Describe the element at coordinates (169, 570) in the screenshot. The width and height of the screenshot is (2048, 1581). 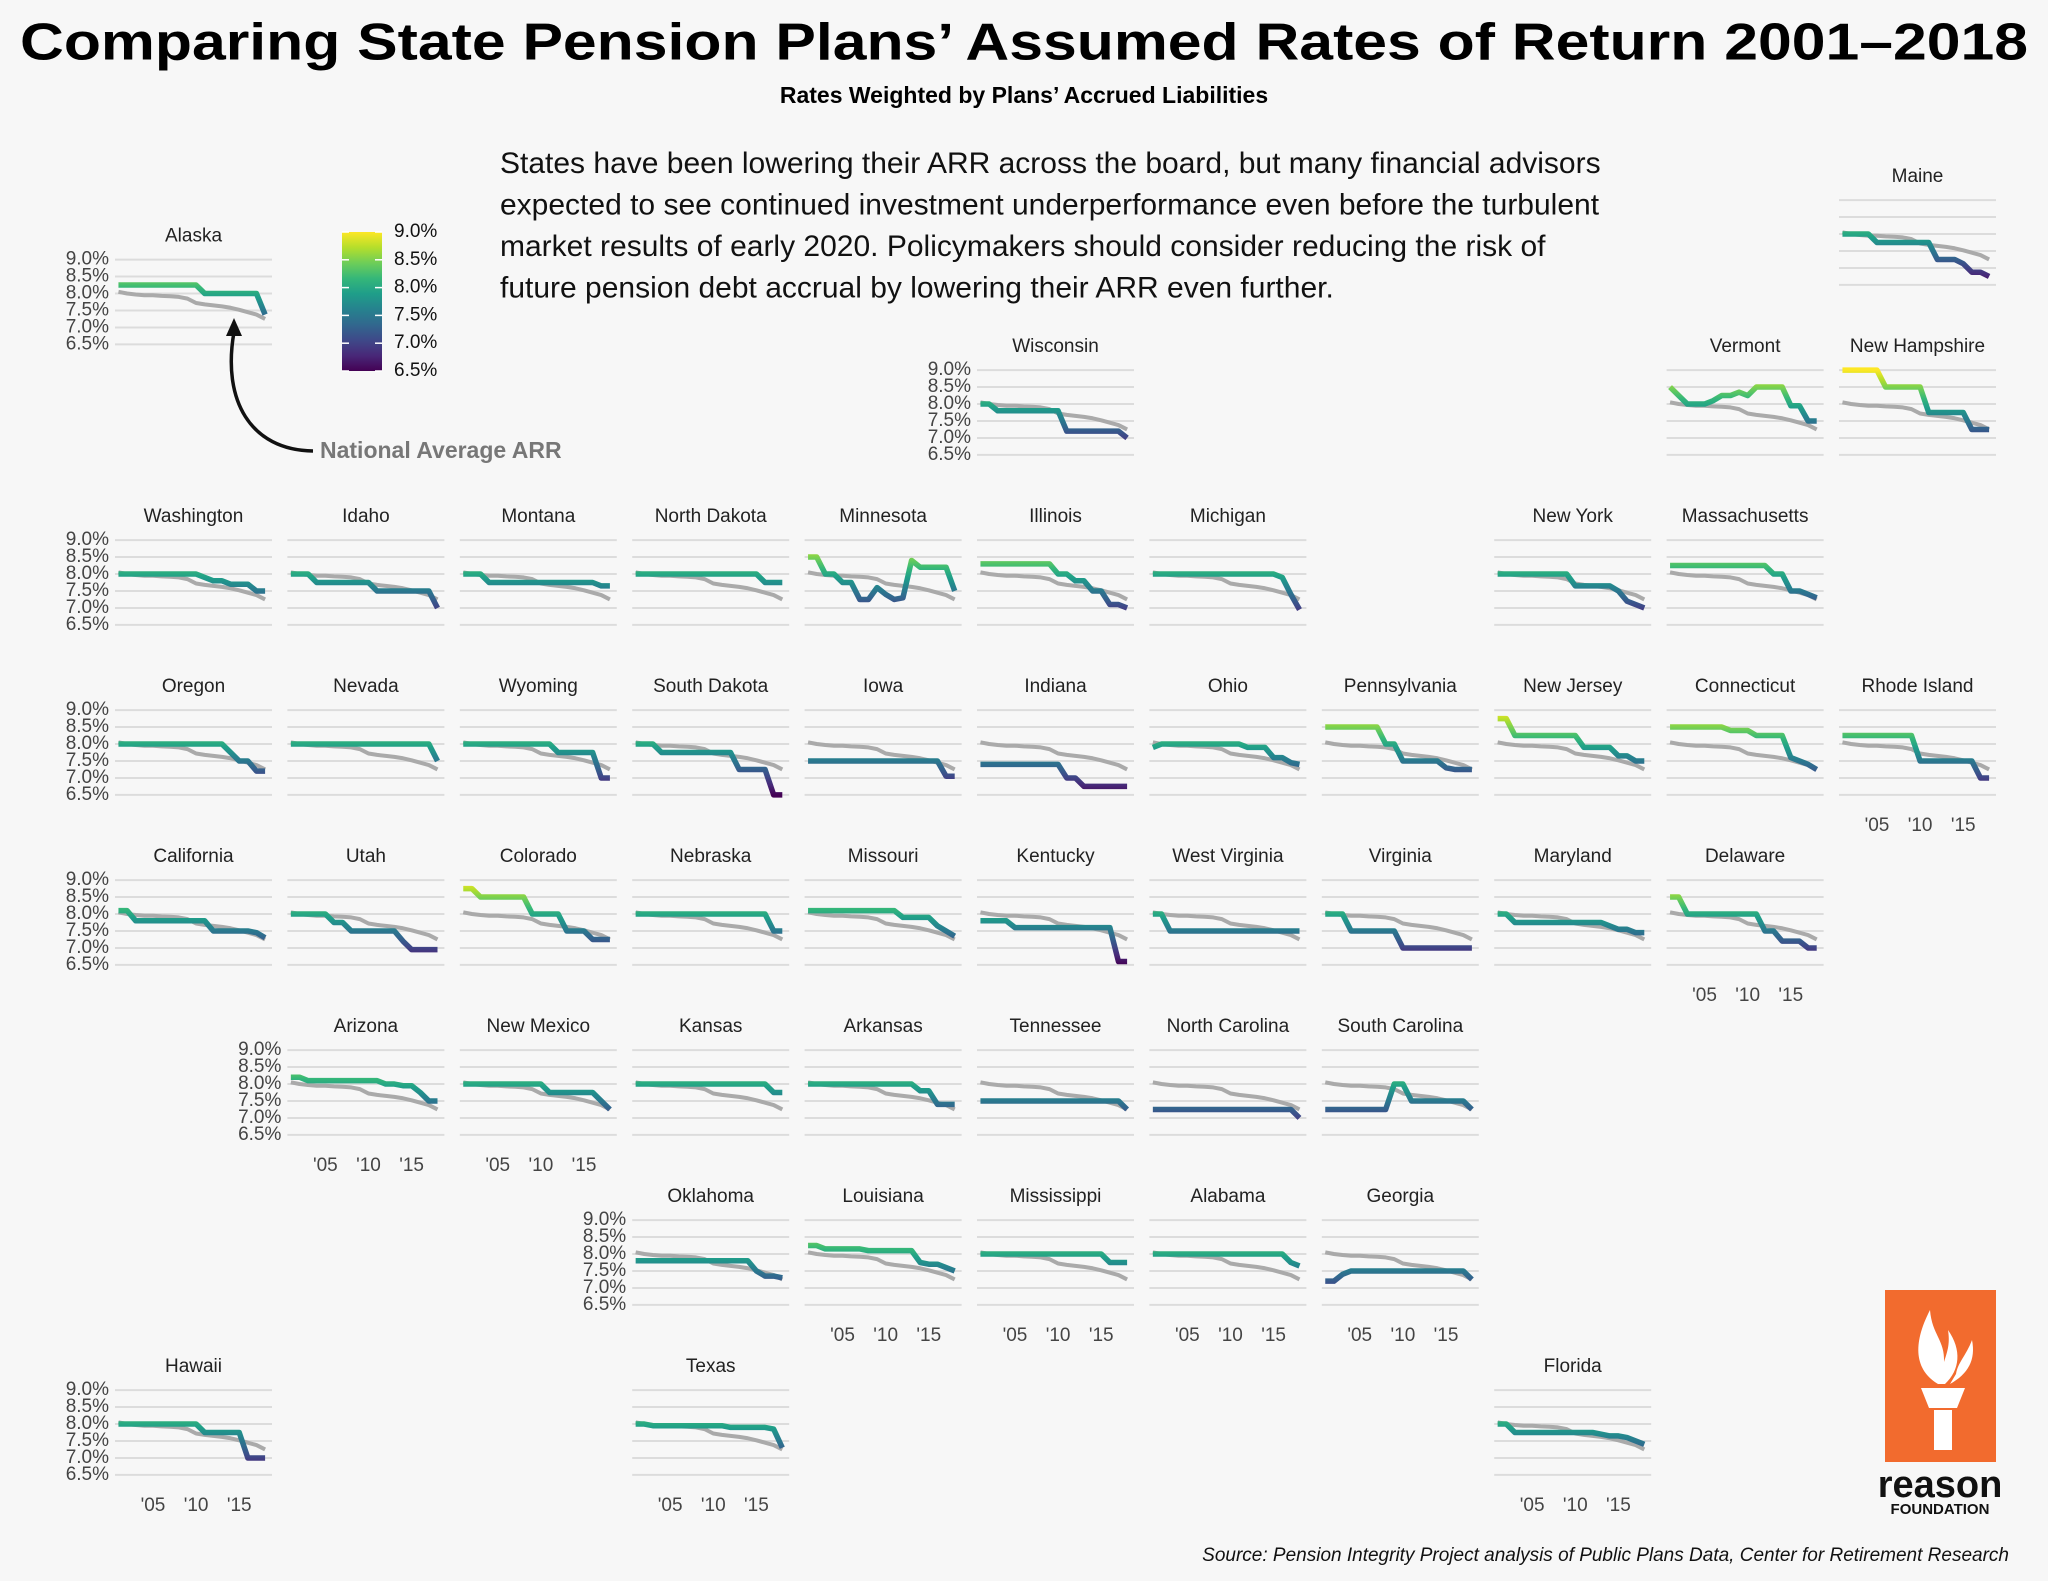
I see `state-panel: Washington 6.5%7.0%7.5%8.0%8.5%9.0%` at that location.